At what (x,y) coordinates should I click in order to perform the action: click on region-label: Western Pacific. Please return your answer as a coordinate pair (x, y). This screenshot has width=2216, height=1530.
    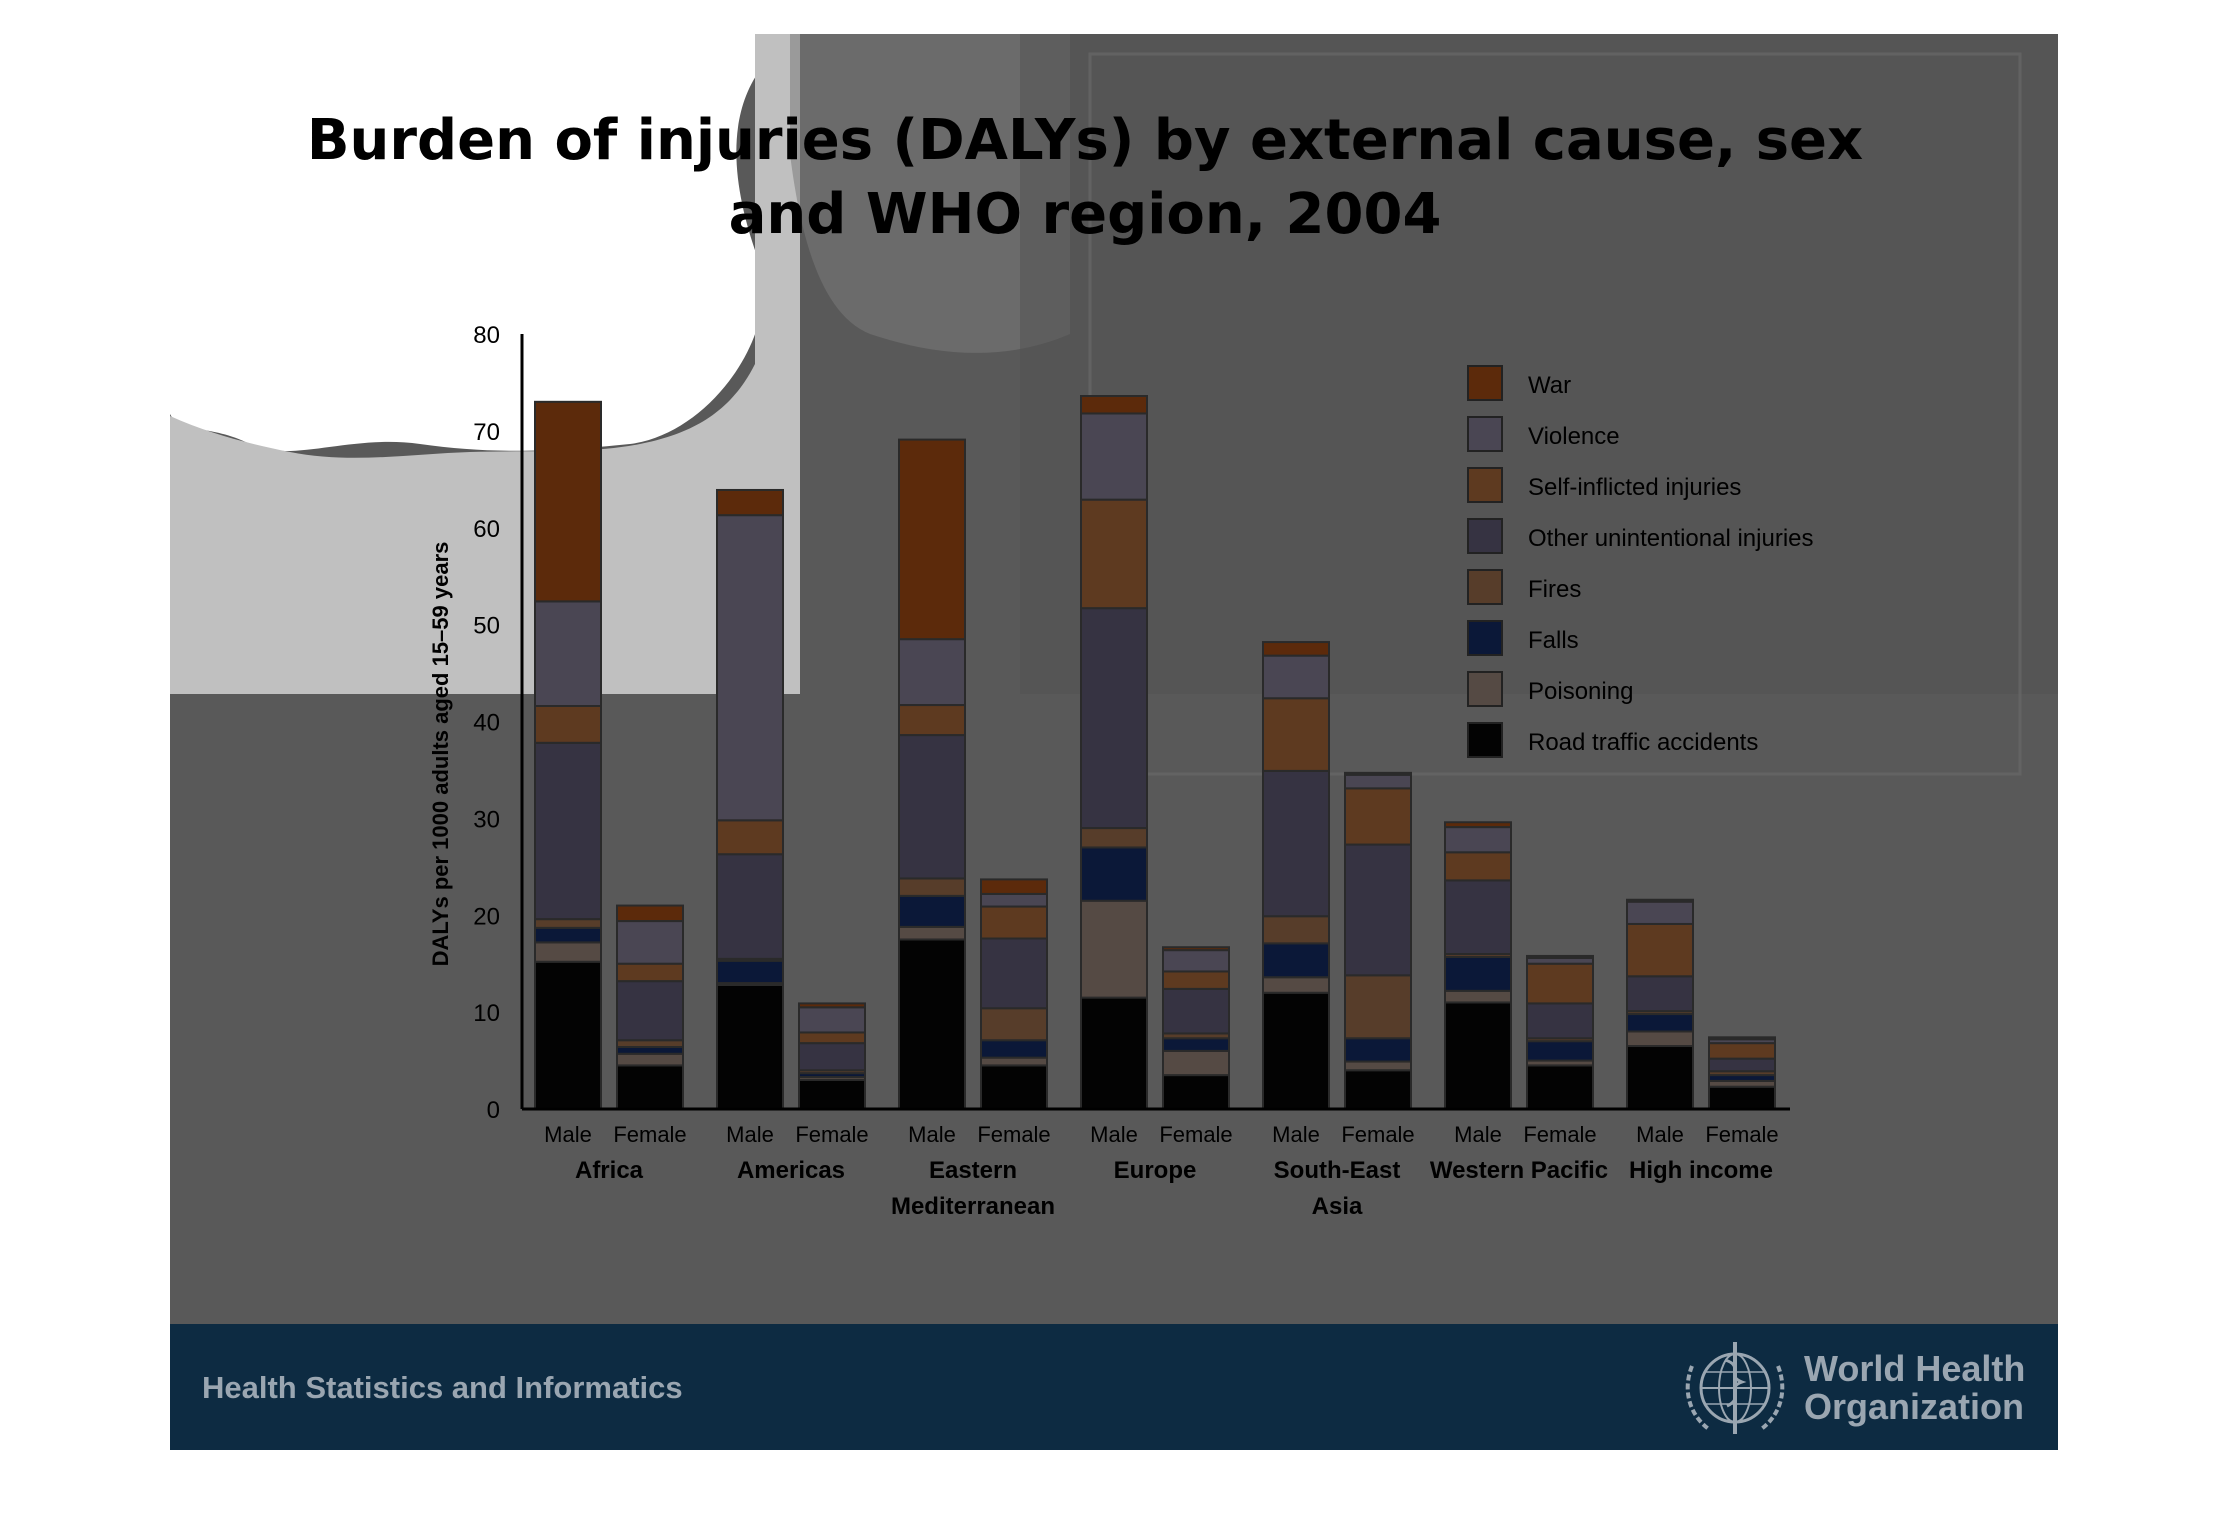
    Looking at the image, I should click on (1519, 1170).